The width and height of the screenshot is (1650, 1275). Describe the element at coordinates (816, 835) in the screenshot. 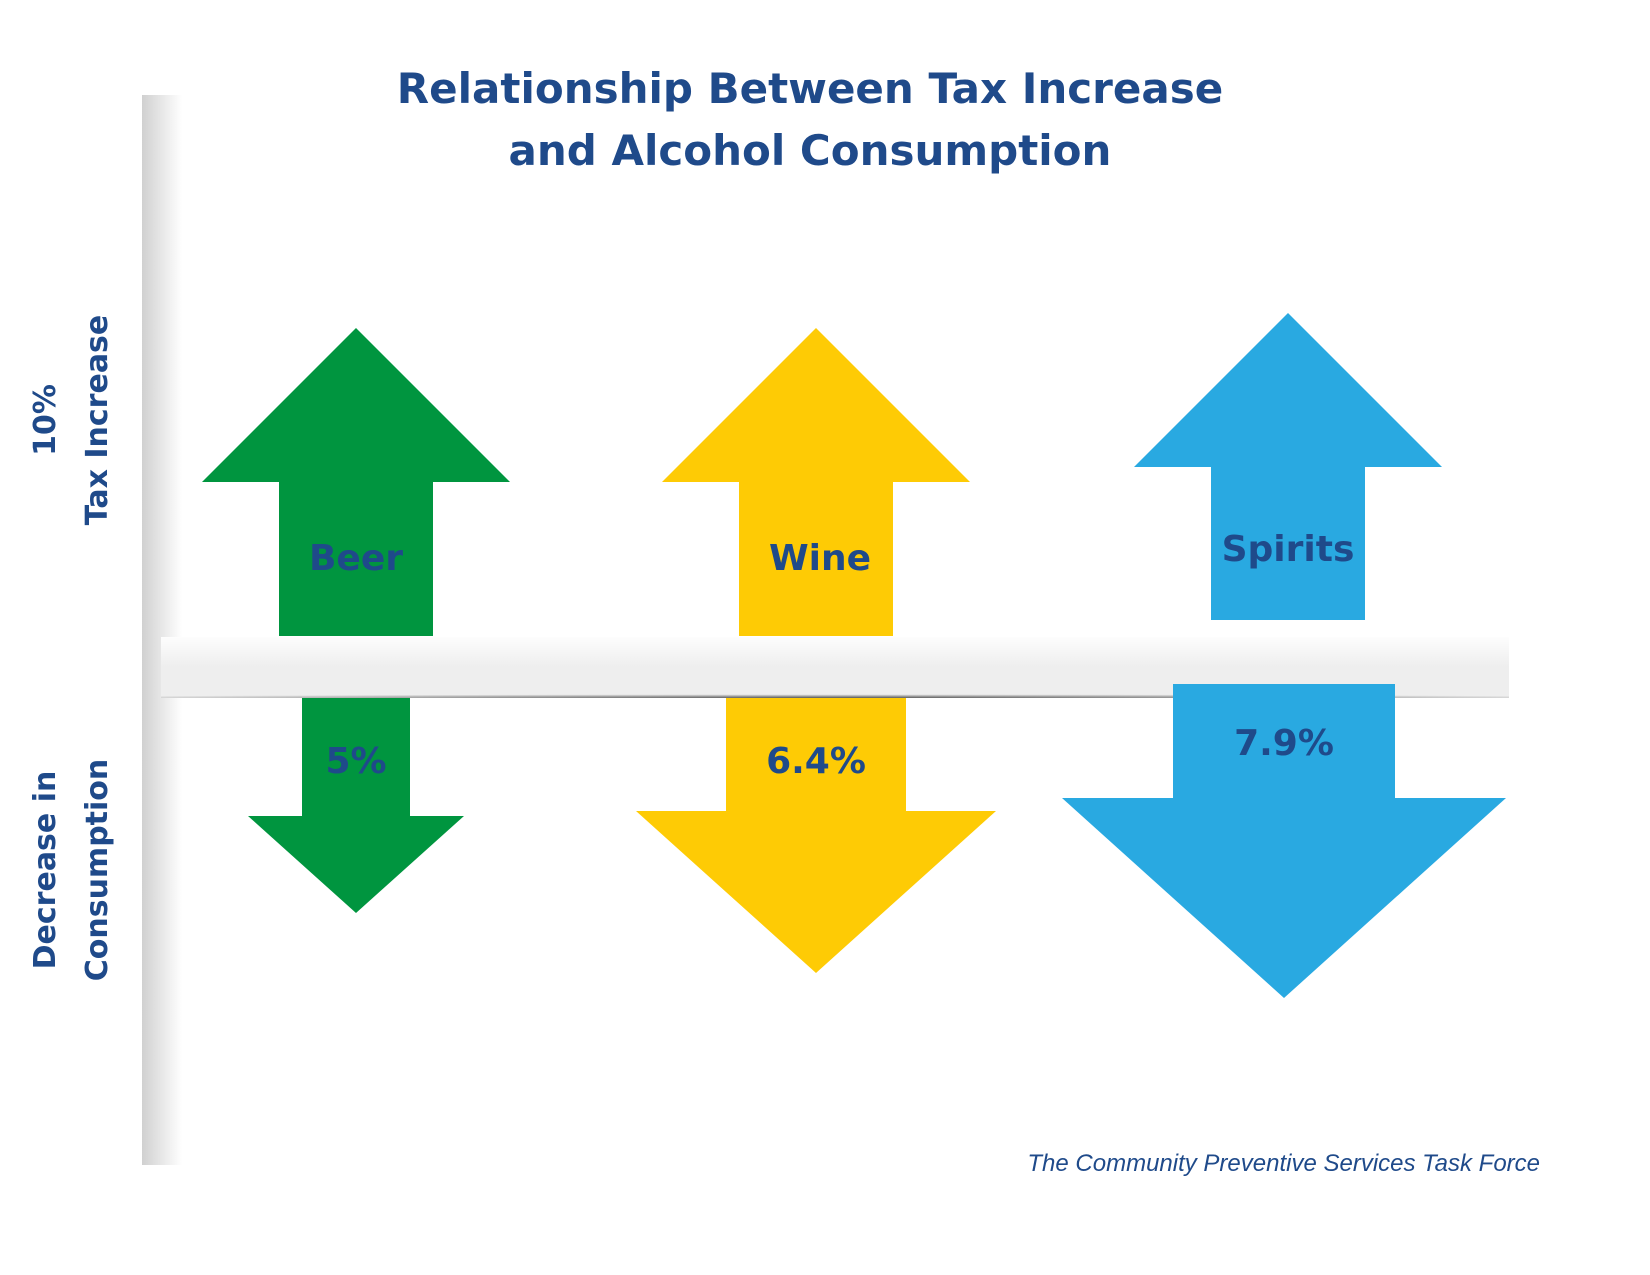

I see `down-arrow-wine` at that location.